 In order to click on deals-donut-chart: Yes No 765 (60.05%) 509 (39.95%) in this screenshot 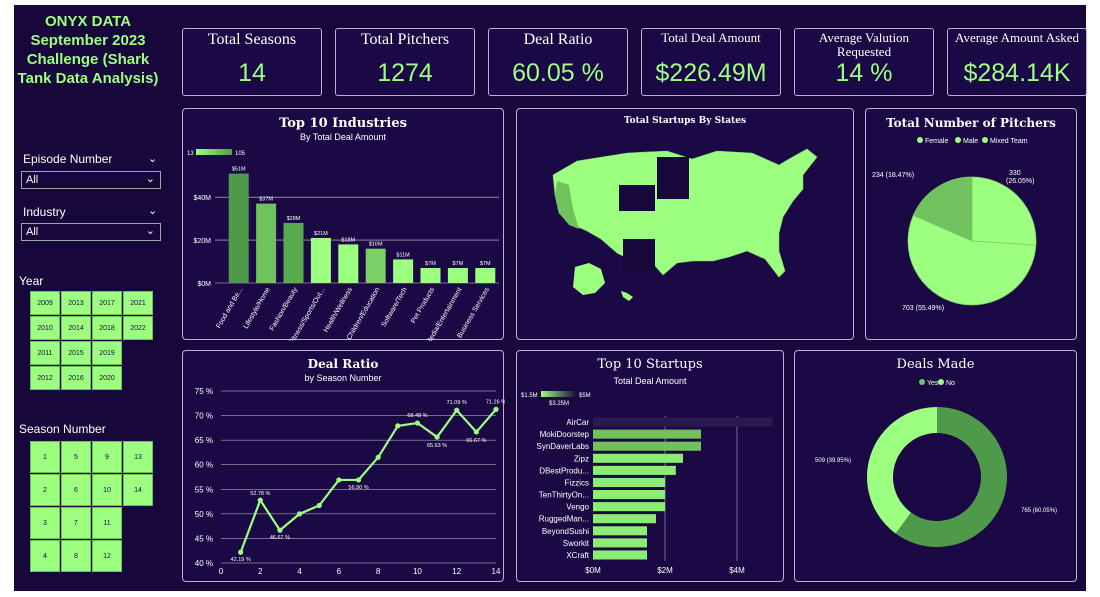, I will do `click(936, 463)`.